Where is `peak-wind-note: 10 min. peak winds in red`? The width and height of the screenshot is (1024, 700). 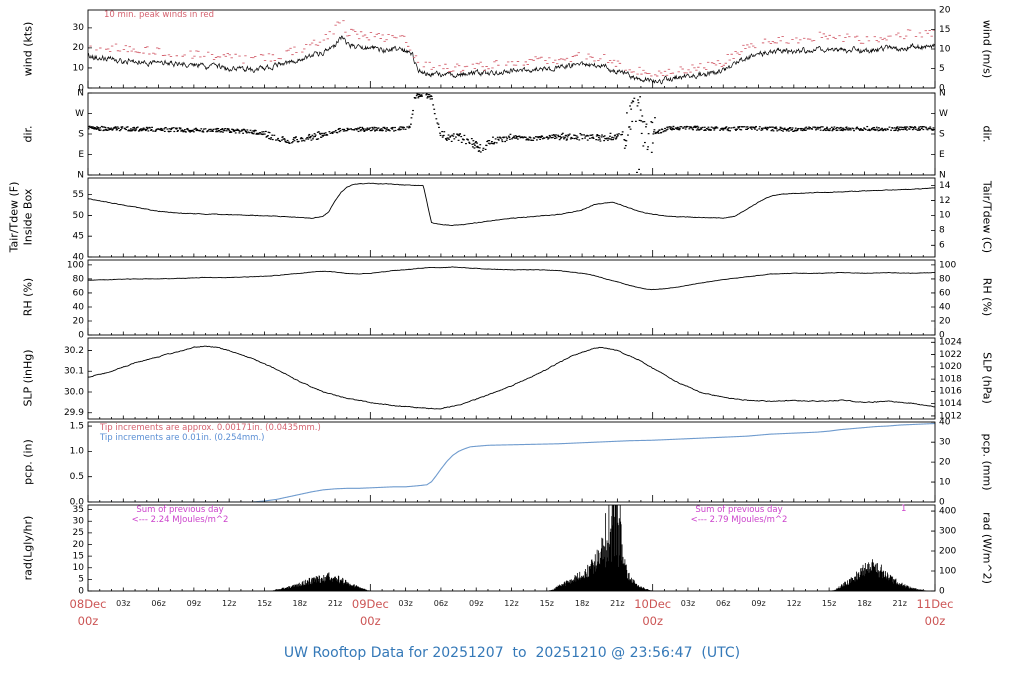 peak-wind-note: 10 min. peak winds in red is located at coordinates (159, 15).